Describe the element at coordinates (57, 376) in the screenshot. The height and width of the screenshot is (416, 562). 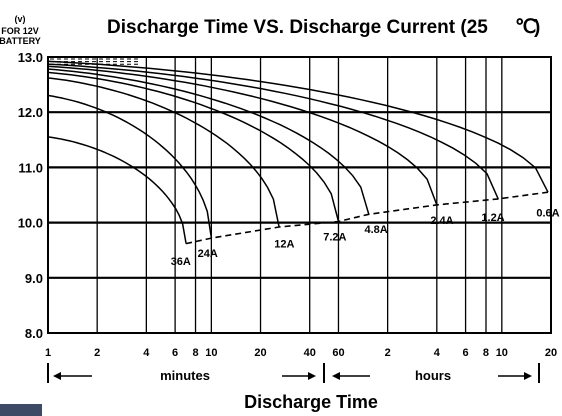
I see `minutes-left-arrowhead` at that location.